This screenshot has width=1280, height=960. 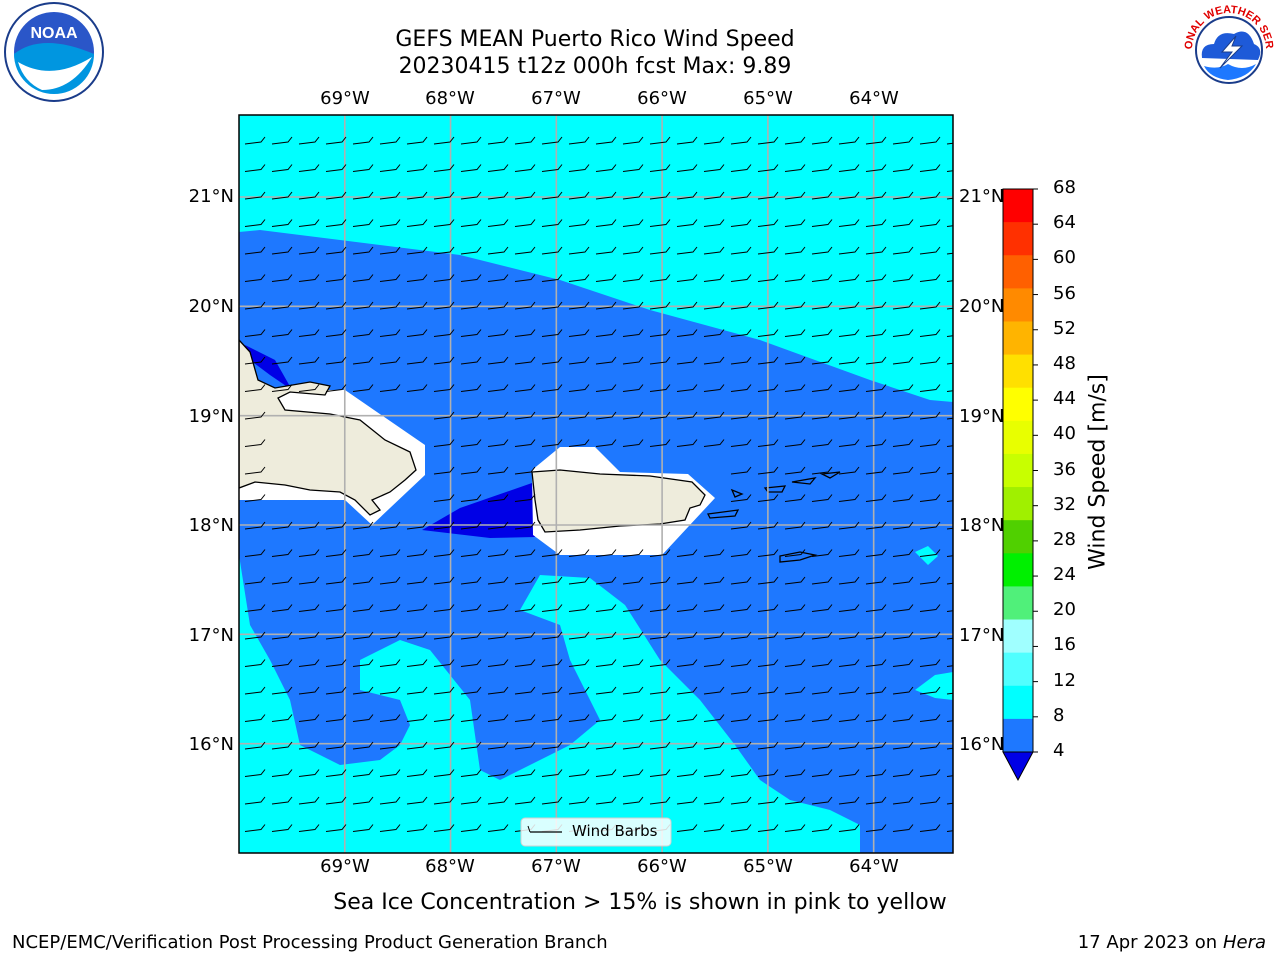 What do you see at coordinates (556, 98) in the screenshot?
I see `lon-label-top: 67°W` at bounding box center [556, 98].